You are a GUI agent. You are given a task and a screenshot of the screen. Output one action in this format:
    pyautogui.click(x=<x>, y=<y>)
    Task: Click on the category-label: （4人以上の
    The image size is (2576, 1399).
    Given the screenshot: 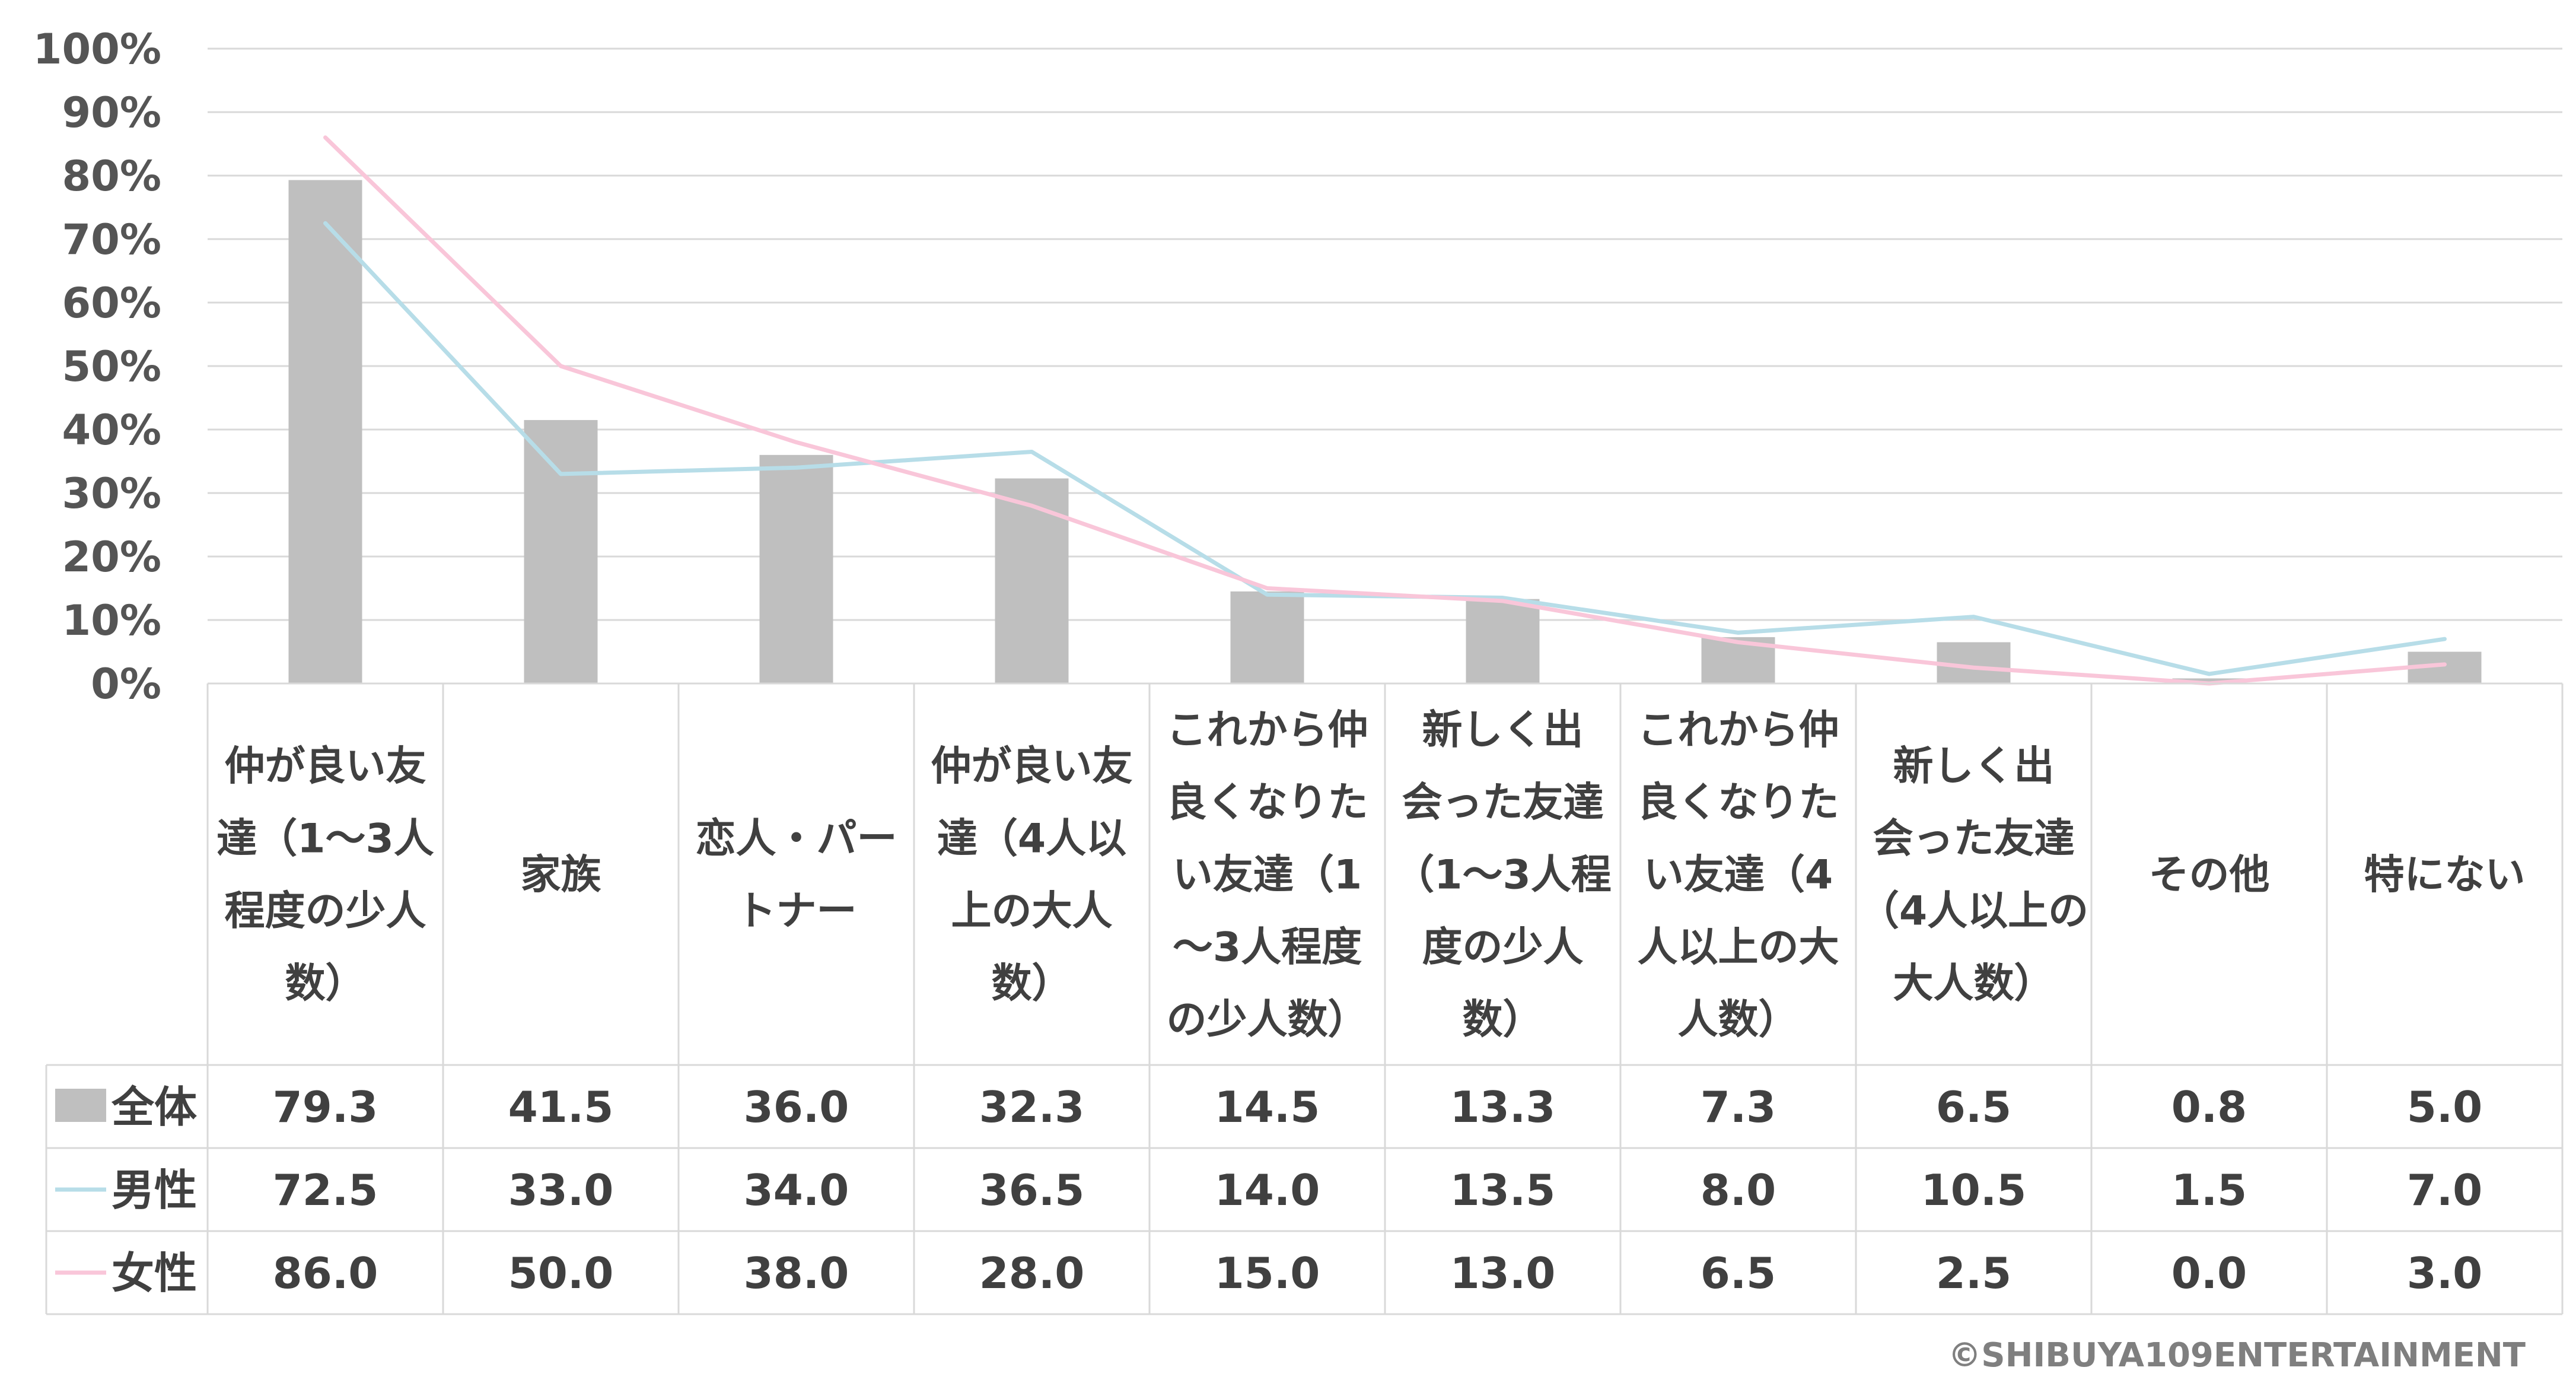 What is the action you would take?
    pyautogui.click(x=1973, y=911)
    